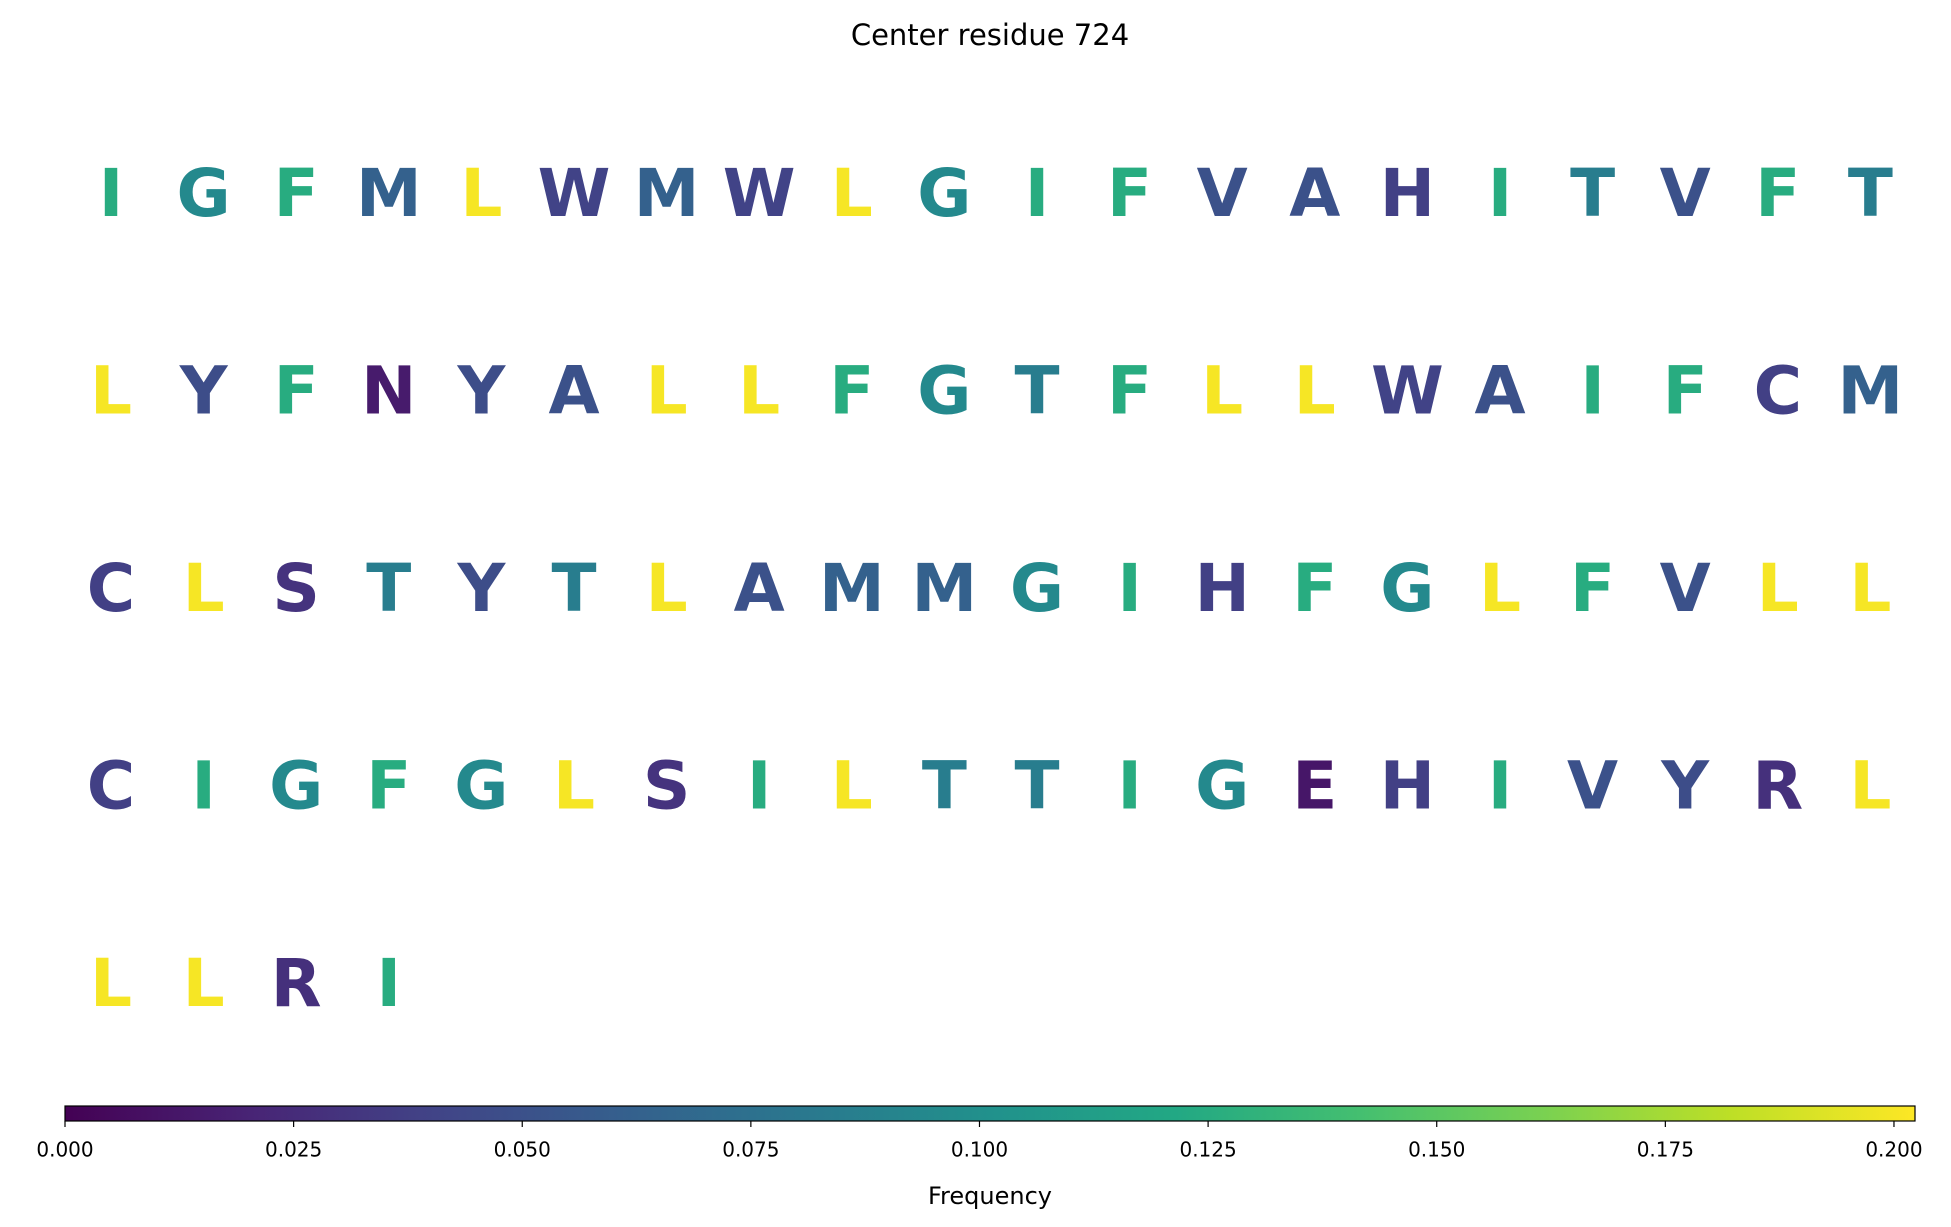 This screenshot has width=1951, height=1227. Describe the element at coordinates (1665, 1150) in the screenshot. I see `colorbar-tick-label: 0.175` at that location.